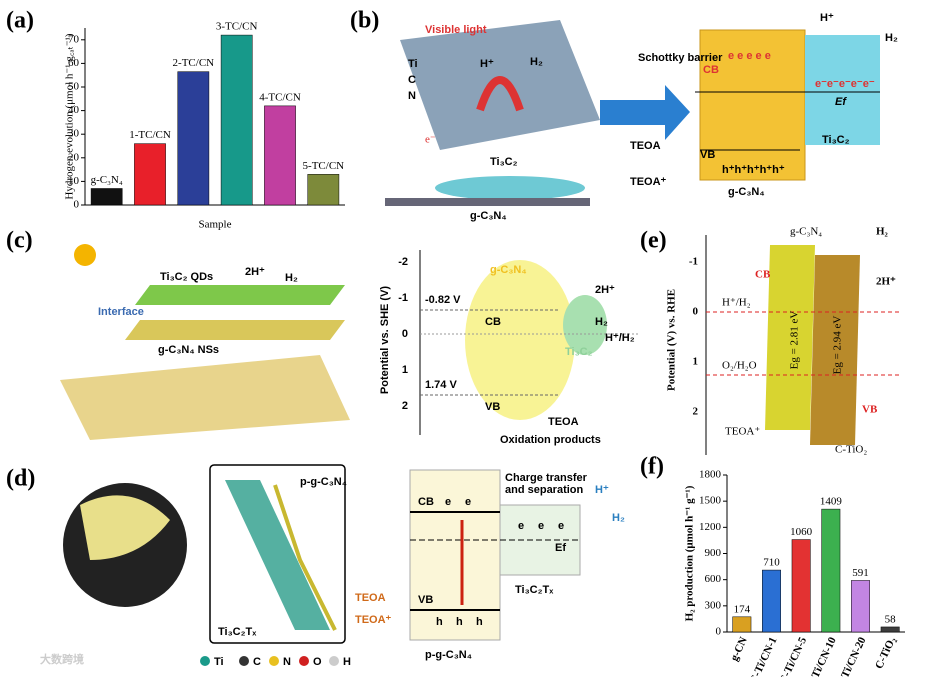  Describe the element at coordinates (240, 295) in the screenshot. I see `qds-layer` at that location.